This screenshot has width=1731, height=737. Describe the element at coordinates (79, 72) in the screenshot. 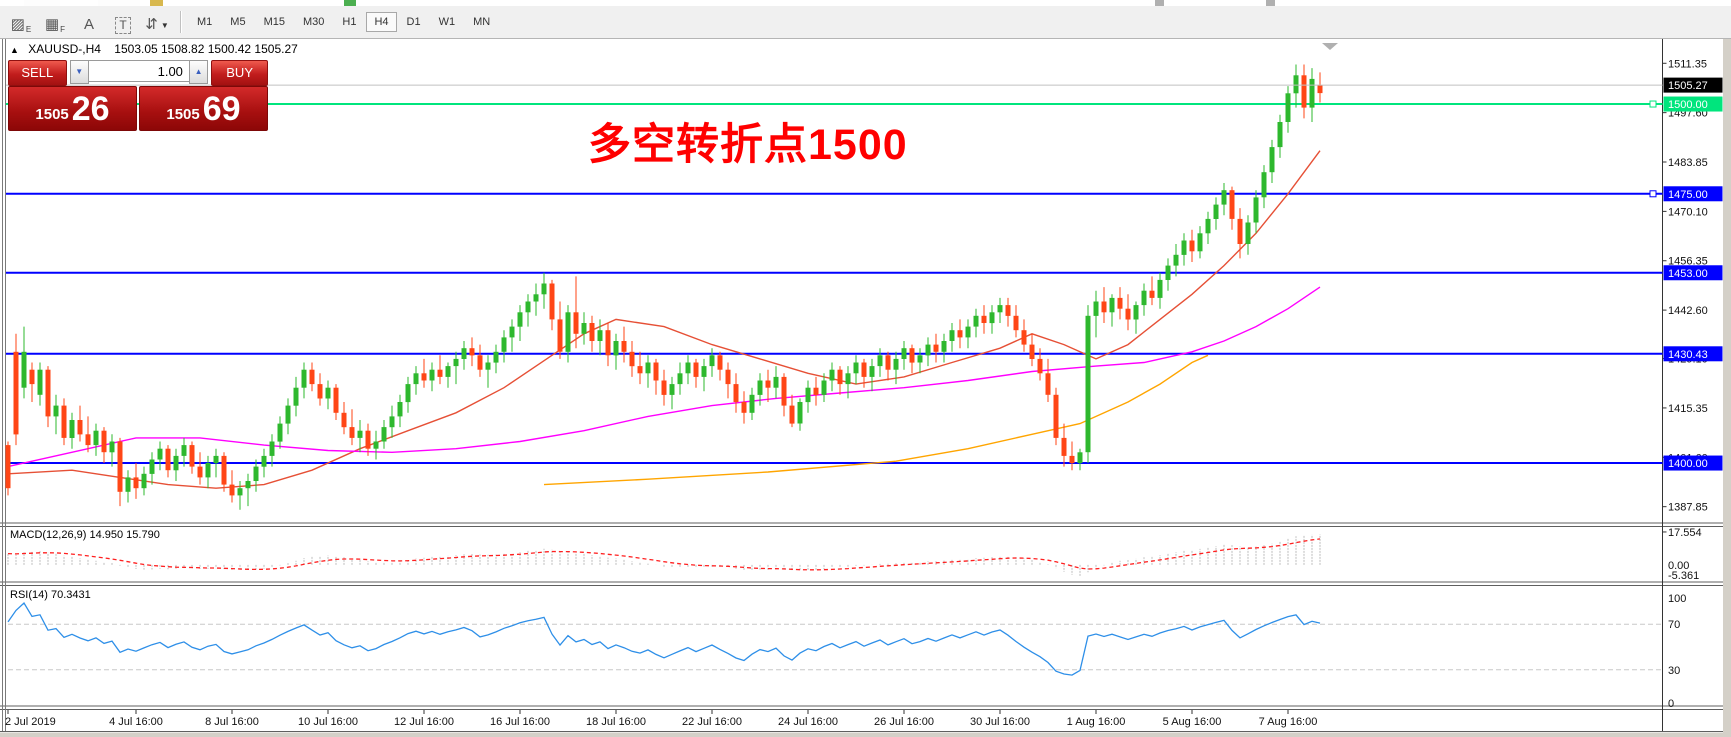

I see `volume-decrease-button: ▼` at that location.